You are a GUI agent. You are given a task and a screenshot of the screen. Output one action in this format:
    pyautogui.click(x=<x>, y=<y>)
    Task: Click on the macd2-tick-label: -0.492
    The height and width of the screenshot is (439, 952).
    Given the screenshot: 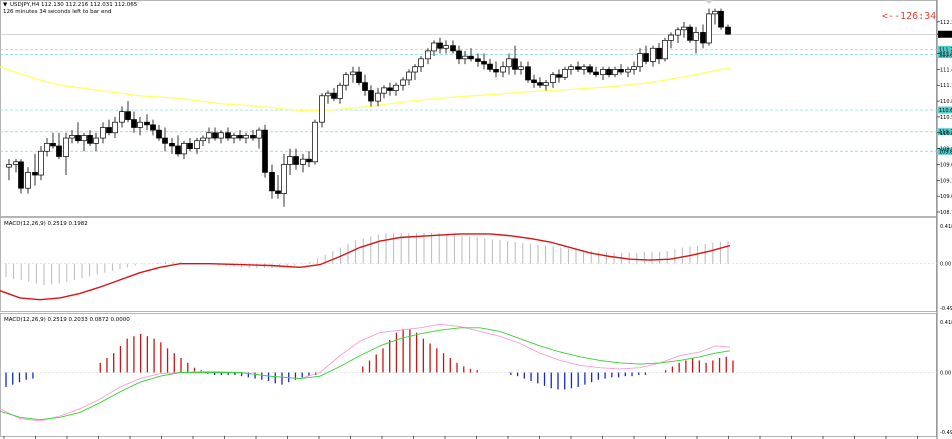 What is the action you would take?
    pyautogui.click(x=946, y=433)
    